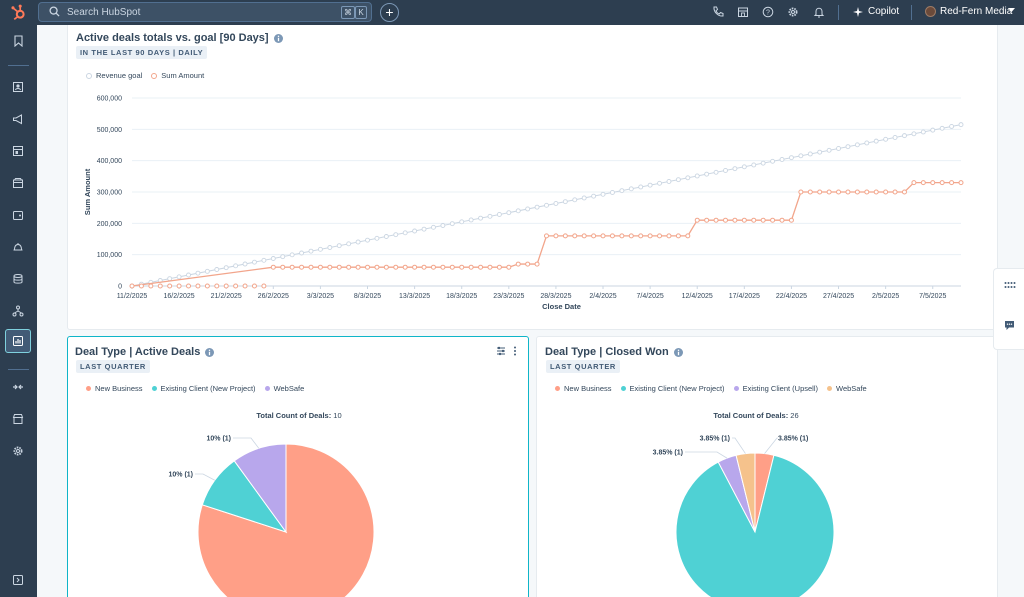 The height and width of the screenshot is (597, 1024). What do you see at coordinates (775, 388) in the screenshot?
I see `legend-item: Existing Client (Upsell)` at bounding box center [775, 388].